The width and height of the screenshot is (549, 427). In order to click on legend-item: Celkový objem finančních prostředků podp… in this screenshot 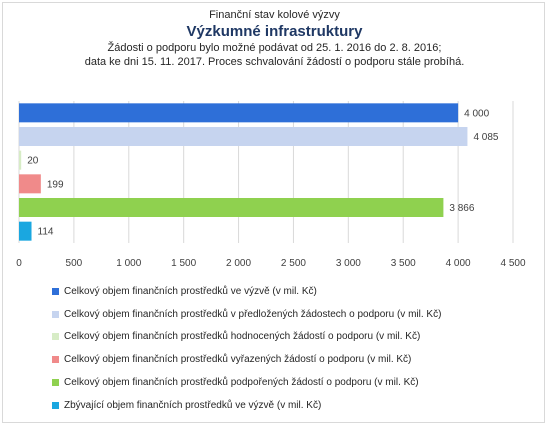, I will do `click(292, 382)`.